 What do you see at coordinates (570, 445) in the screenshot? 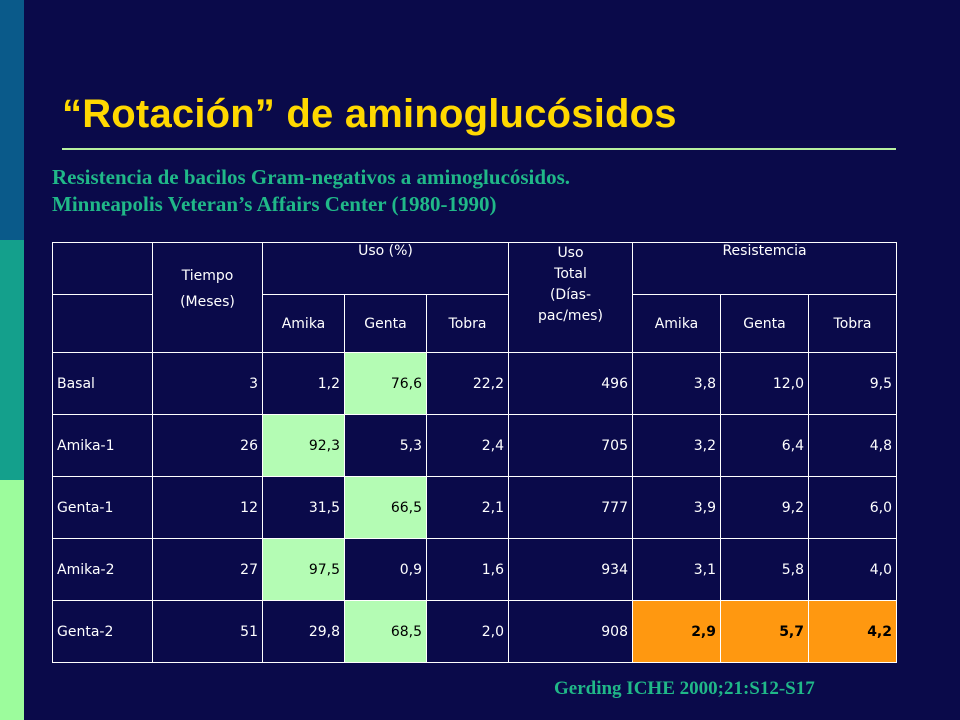
I see `cell-uso-total: 705` at bounding box center [570, 445].